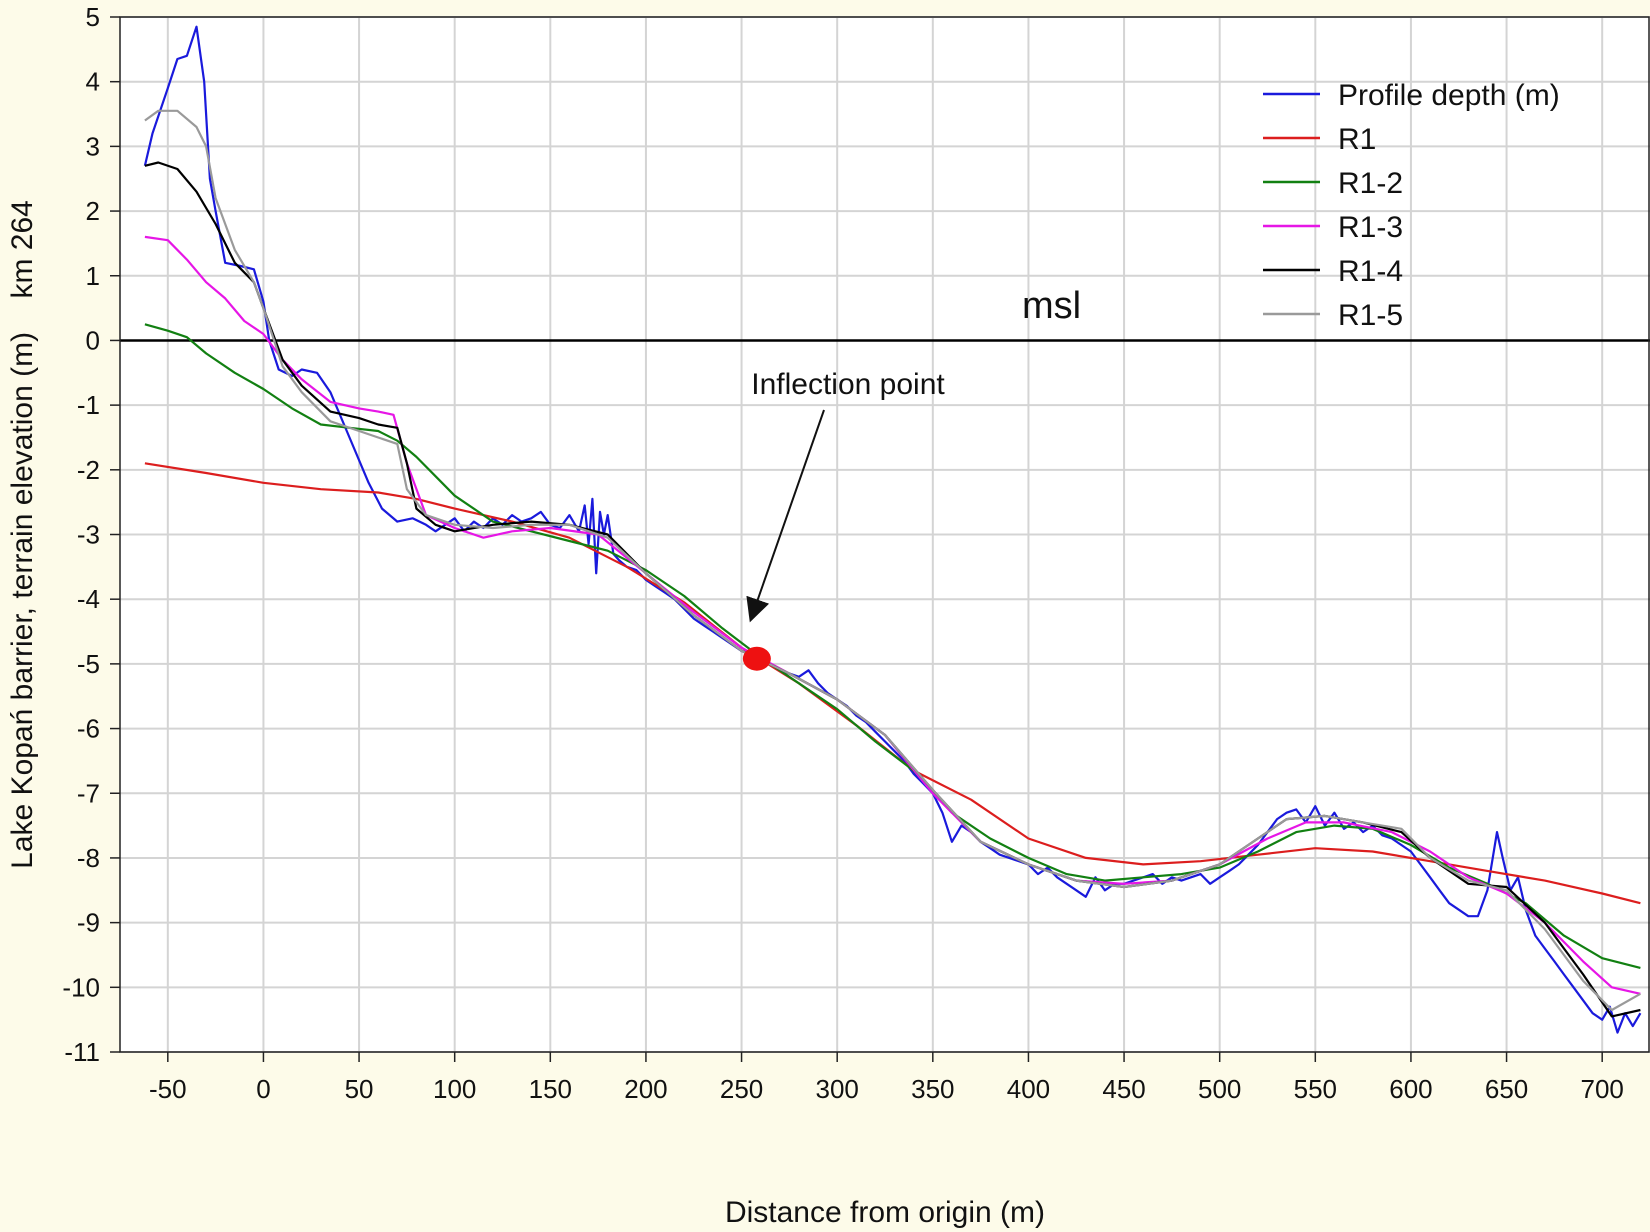  I want to click on legend-label: R1-2, so click(1370, 183).